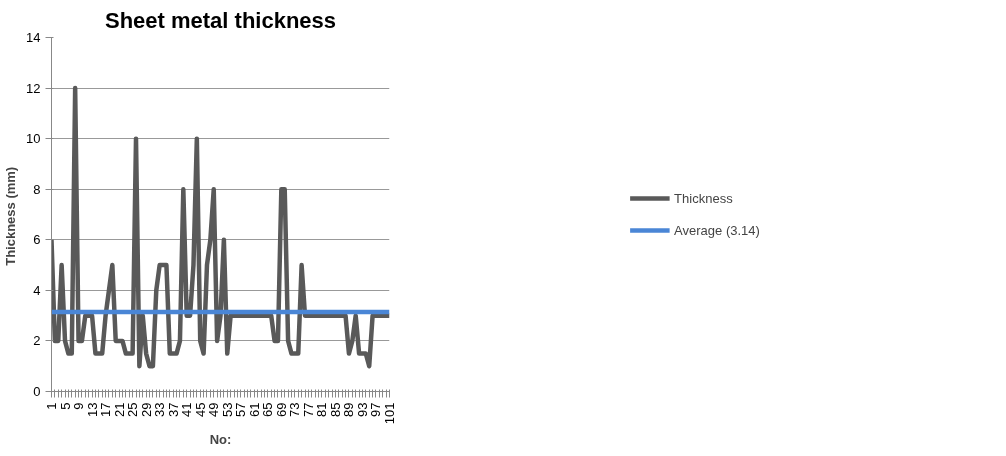 The height and width of the screenshot is (456, 1006). What do you see at coordinates (106, 409) in the screenshot?
I see `x-tick-label: 17` at bounding box center [106, 409].